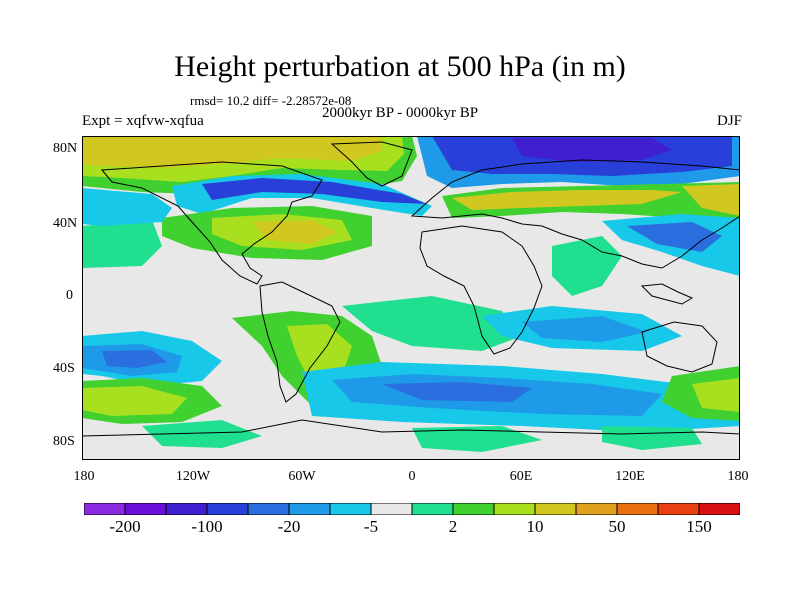  I want to click on lon-label-120w: 120W, so click(193, 476).